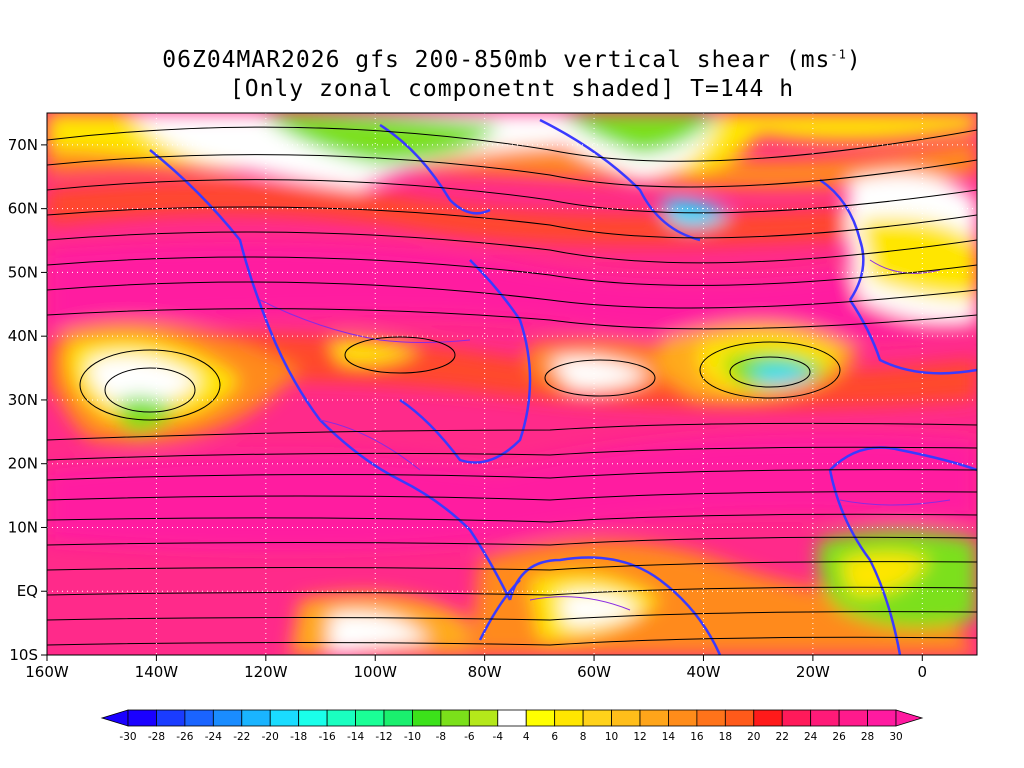  What do you see at coordinates (23, 400) in the screenshot?
I see `lat-label: 30N` at bounding box center [23, 400].